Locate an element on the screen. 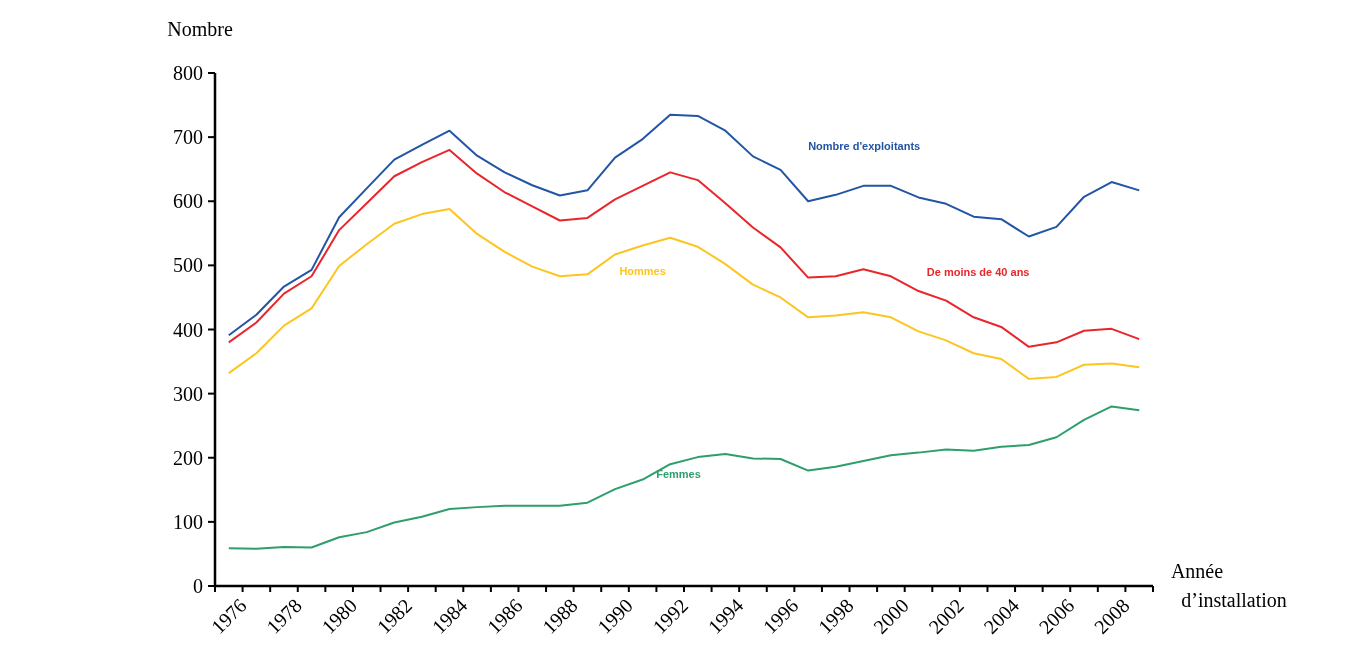 Image resolution: width=1354 pixels, height=664 pixels. series-label: De moins de 40 ans is located at coordinates (978, 271).